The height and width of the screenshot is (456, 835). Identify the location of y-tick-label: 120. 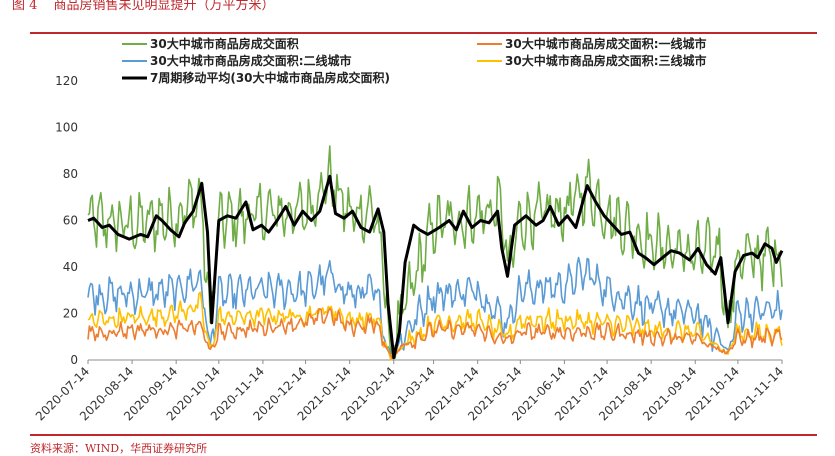
(66, 81).